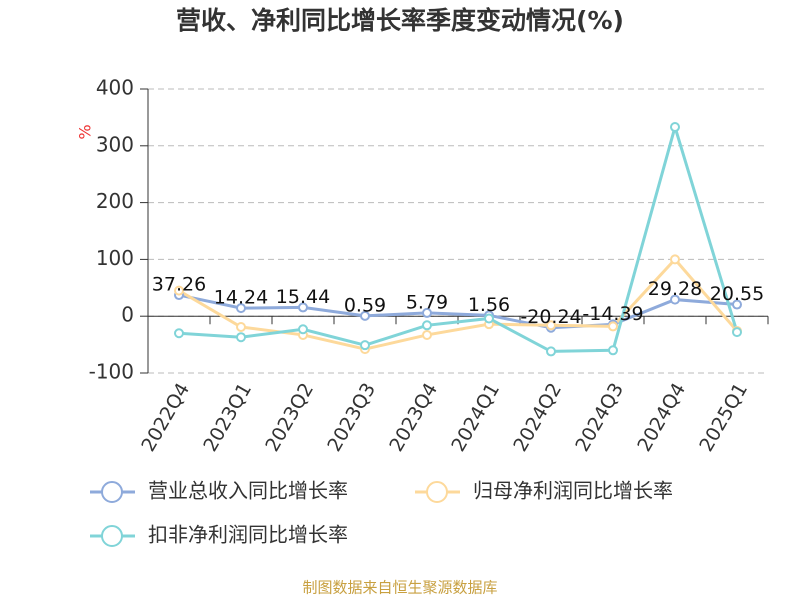 The width and height of the screenshot is (800, 600). Describe the element at coordinates (248, 535) in the screenshot. I see `legend-label: 扣非净利润同比增长率` at that location.